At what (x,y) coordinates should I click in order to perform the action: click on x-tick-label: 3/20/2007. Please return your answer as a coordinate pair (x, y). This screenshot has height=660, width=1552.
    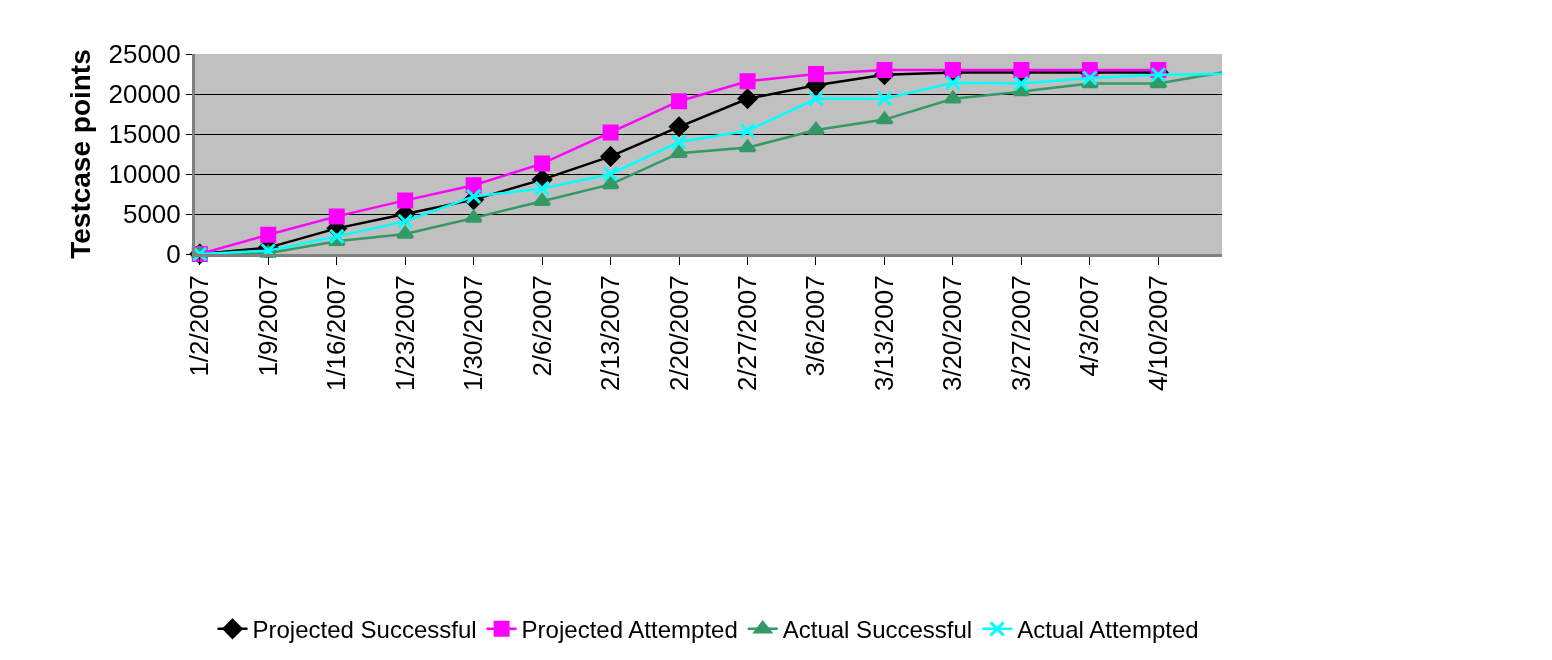
    Looking at the image, I should click on (952, 333).